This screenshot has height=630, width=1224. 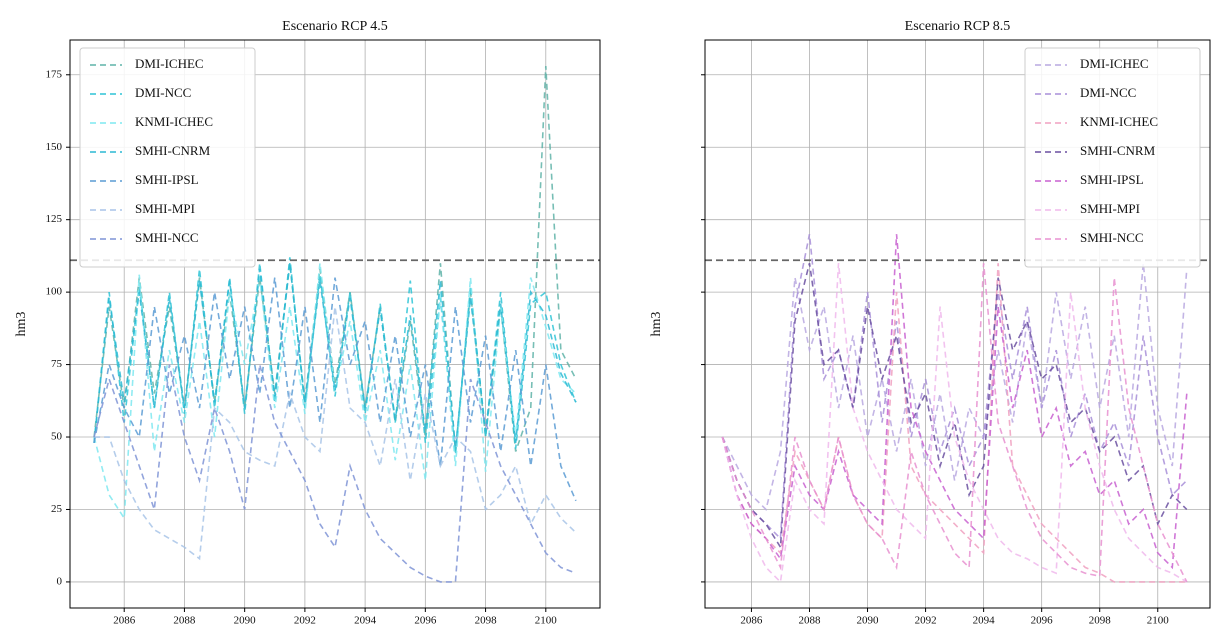 I want to click on y-tick-label: 100, so click(x=54, y=292).